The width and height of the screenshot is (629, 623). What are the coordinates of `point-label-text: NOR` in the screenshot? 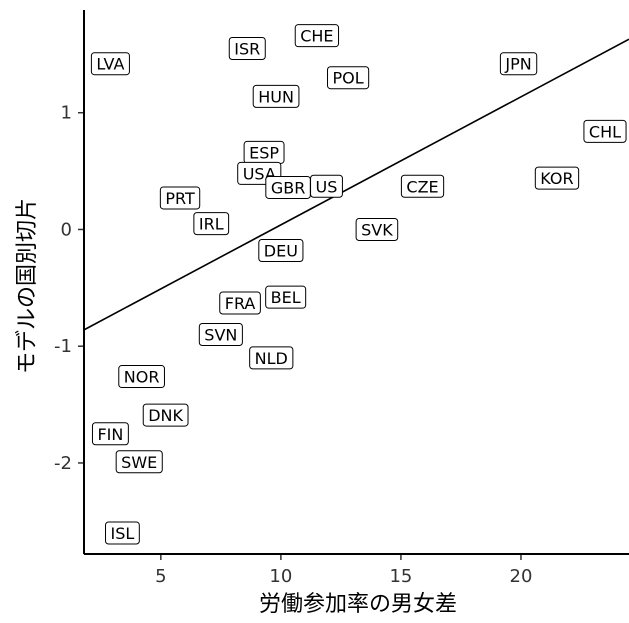 It's located at (142, 377).